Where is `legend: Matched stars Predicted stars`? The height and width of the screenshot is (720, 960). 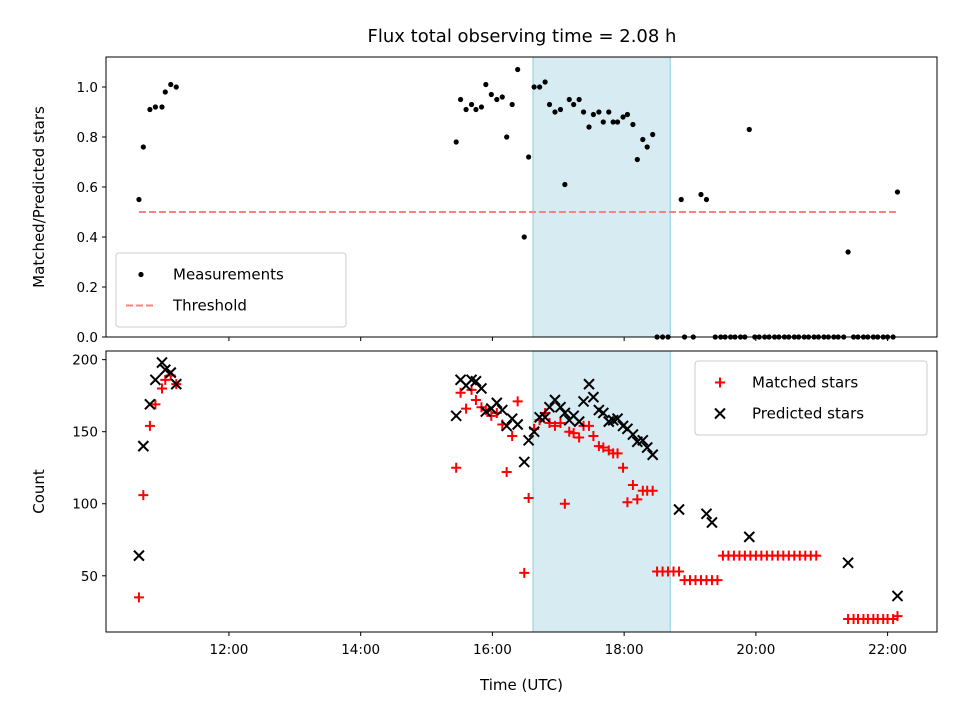 legend: Matched stars Predicted stars is located at coordinates (811, 398).